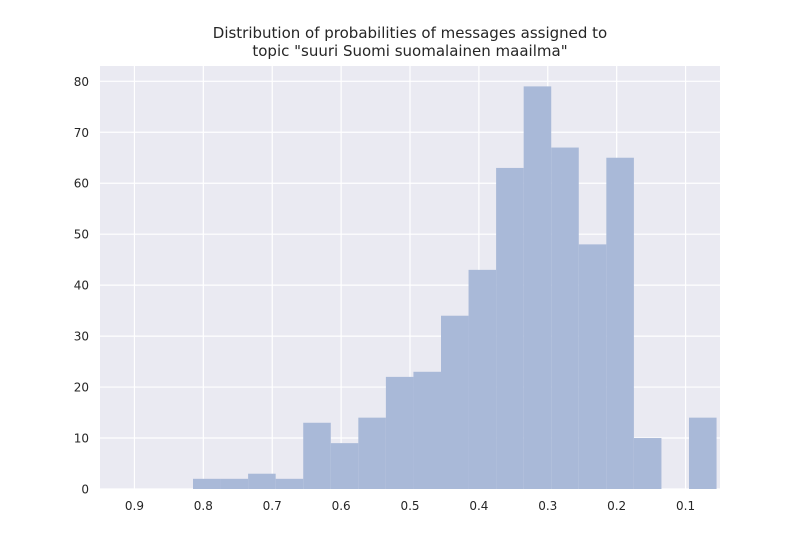 The image size is (800, 550). I want to click on y-tick-label-2: 20, so click(81, 388).